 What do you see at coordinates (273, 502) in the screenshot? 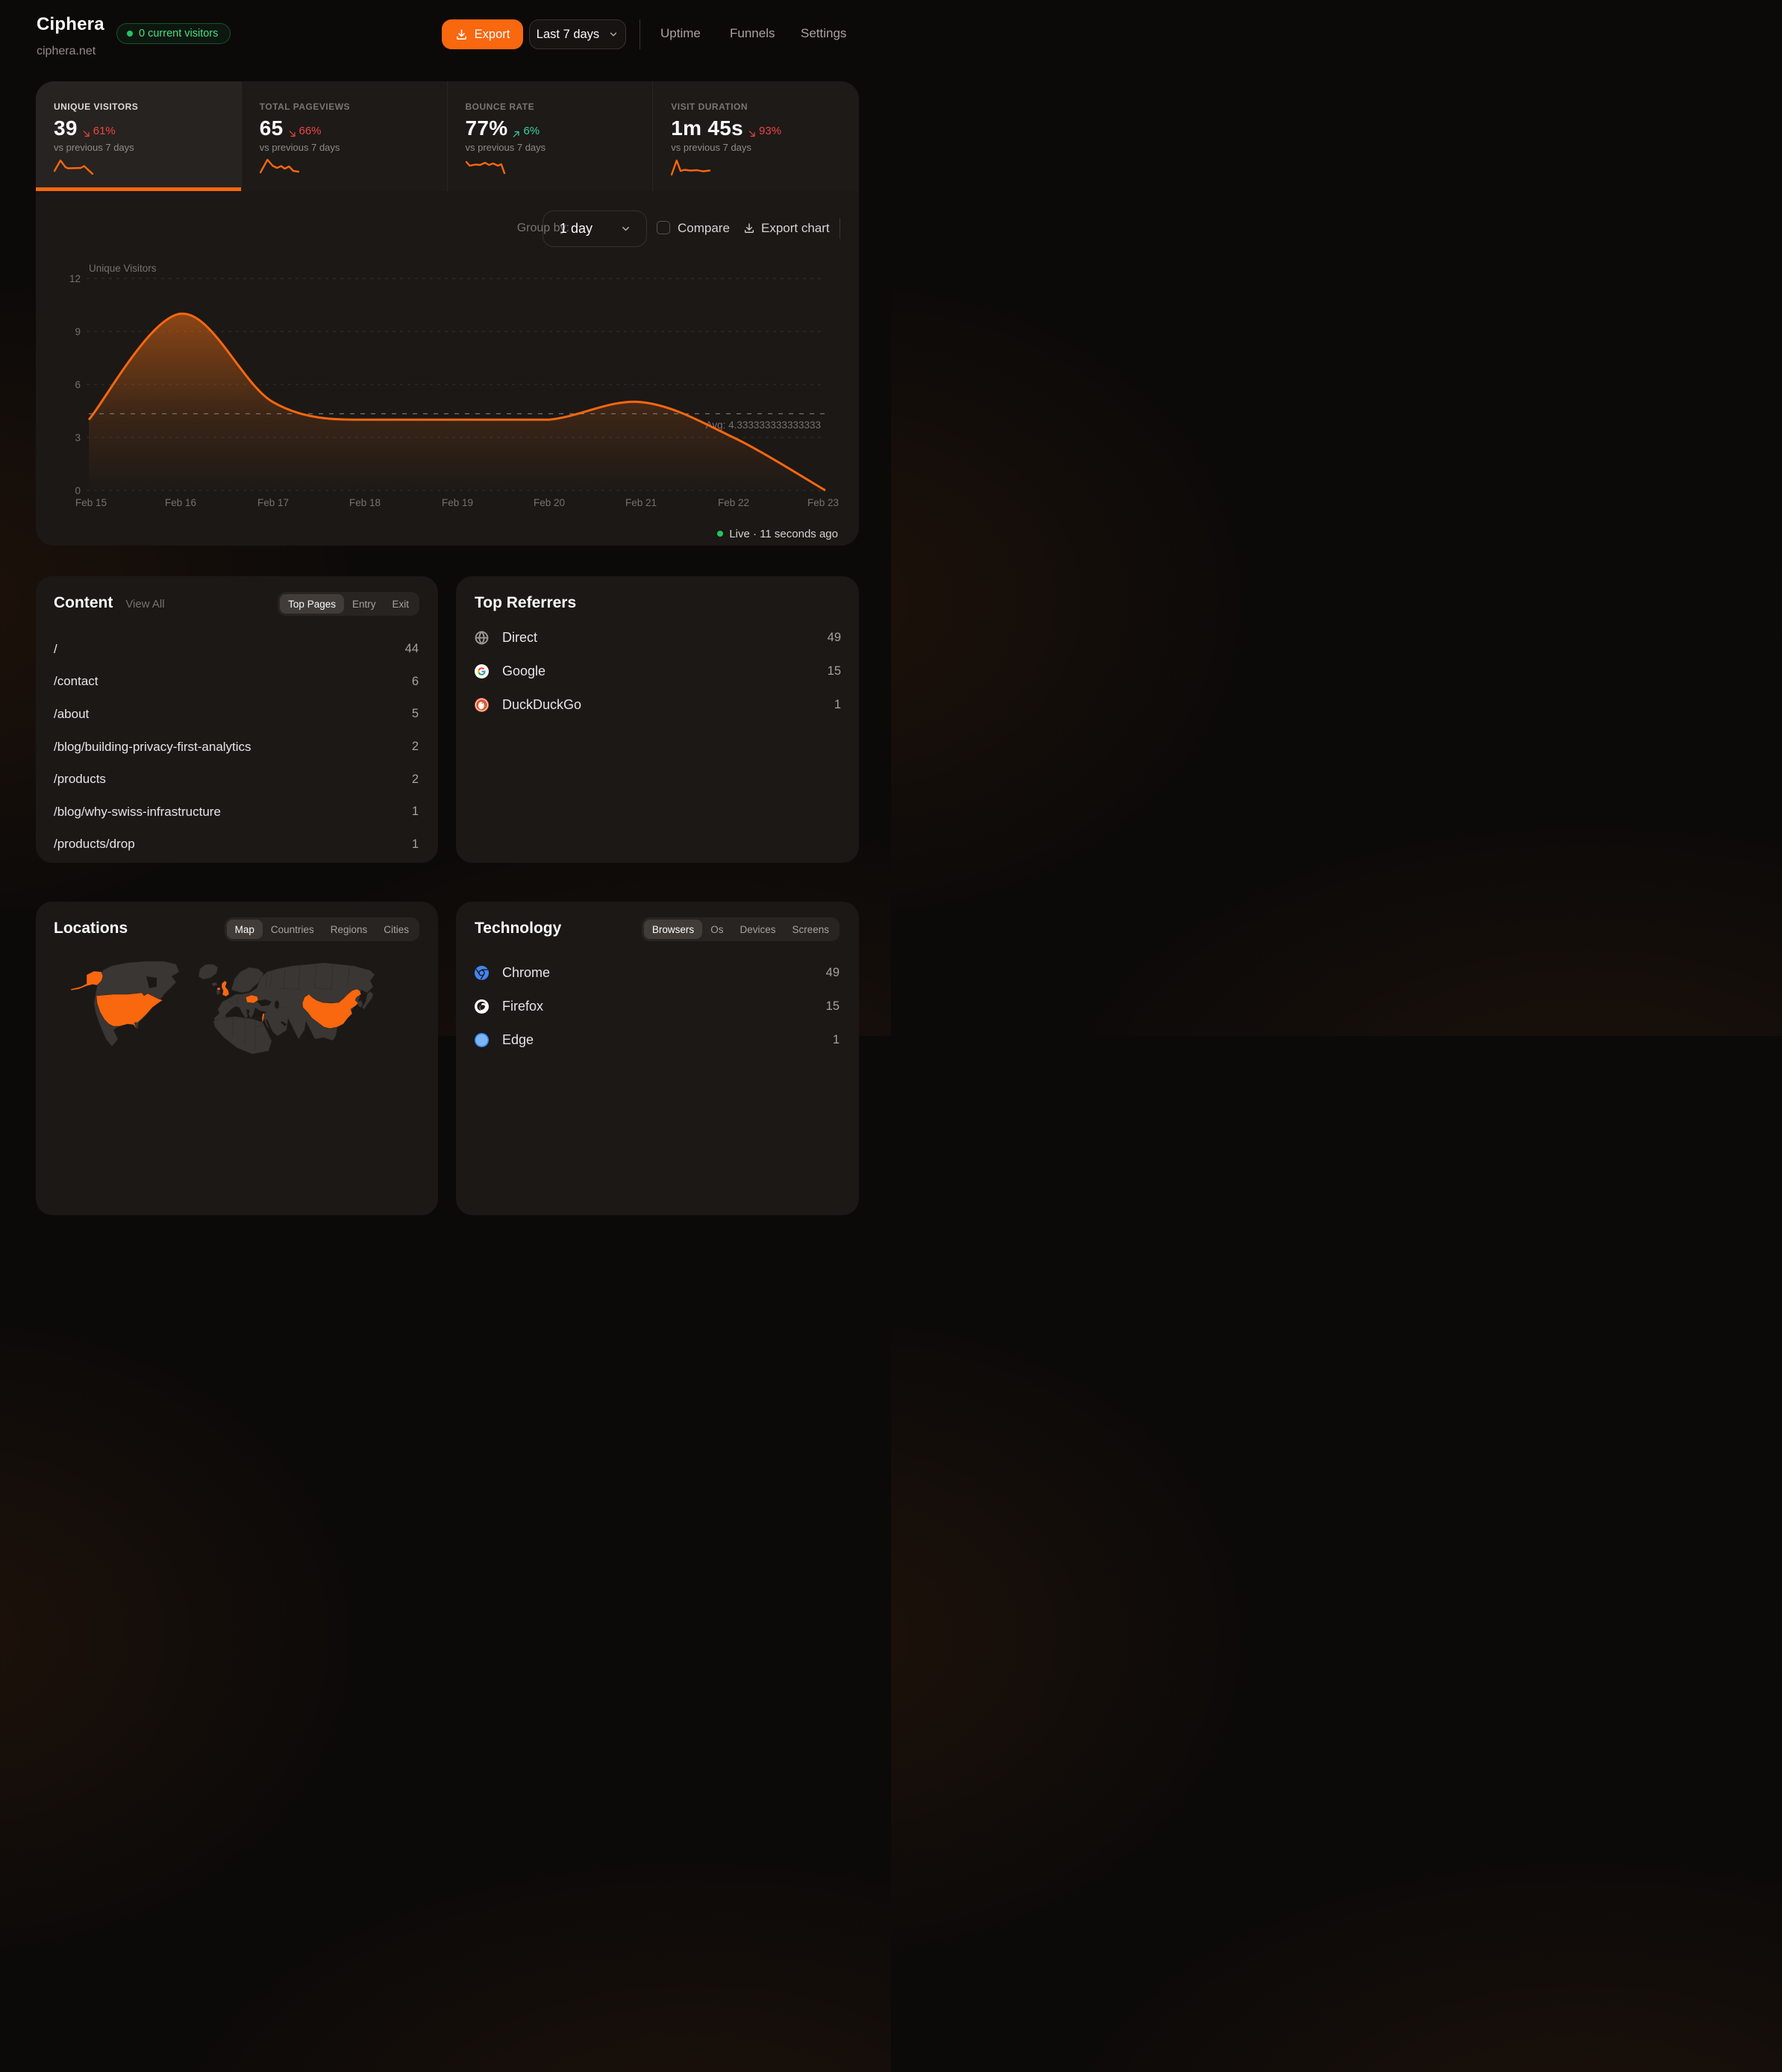
I see `svg-text: Feb 17` at bounding box center [273, 502].